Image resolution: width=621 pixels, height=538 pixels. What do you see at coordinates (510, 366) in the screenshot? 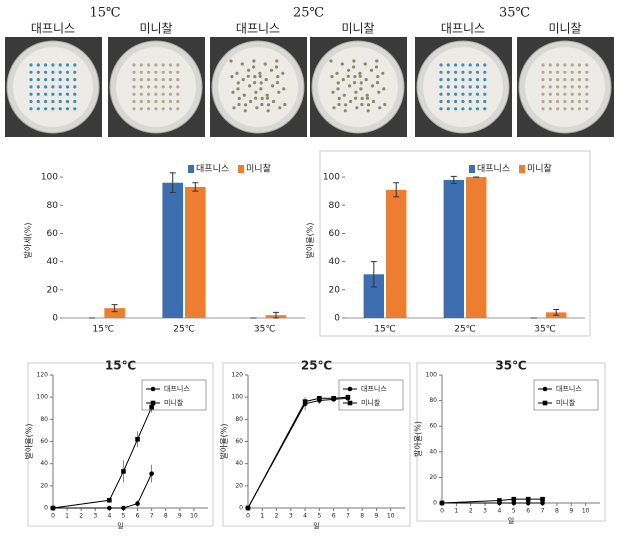
I see `chart-title: 35℃` at bounding box center [510, 366].